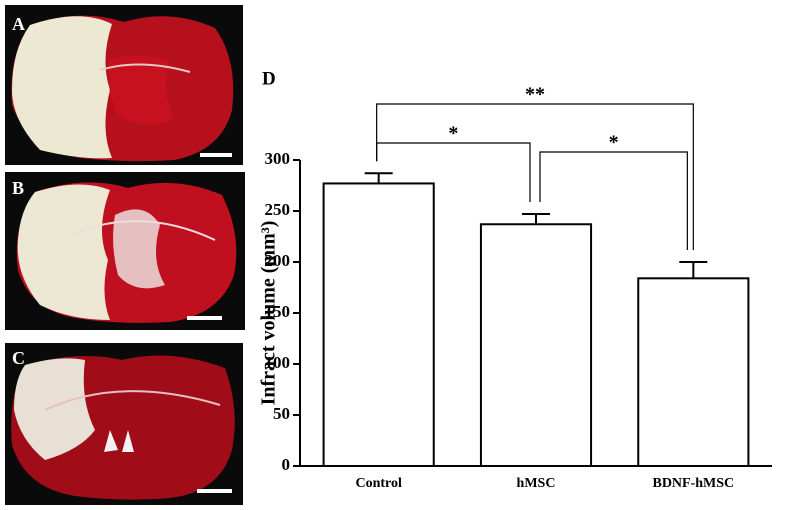  What do you see at coordinates (286, 464) in the screenshot?
I see `y-tick-label: 0` at bounding box center [286, 464].